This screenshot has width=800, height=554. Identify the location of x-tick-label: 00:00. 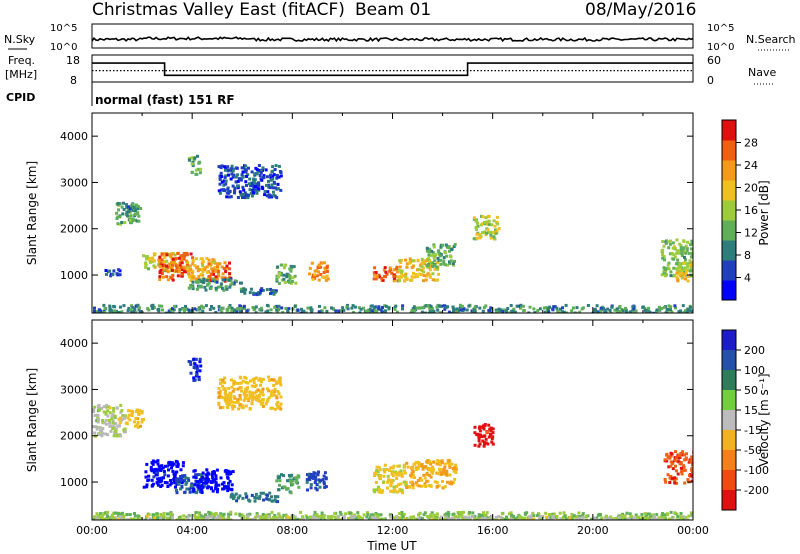
(92, 530).